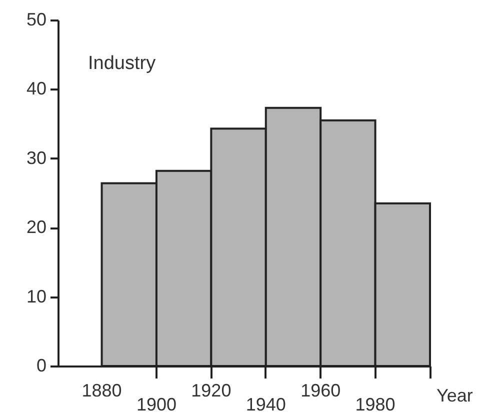 The image size is (484, 418). I want to click on text: Industry, so click(122, 63).